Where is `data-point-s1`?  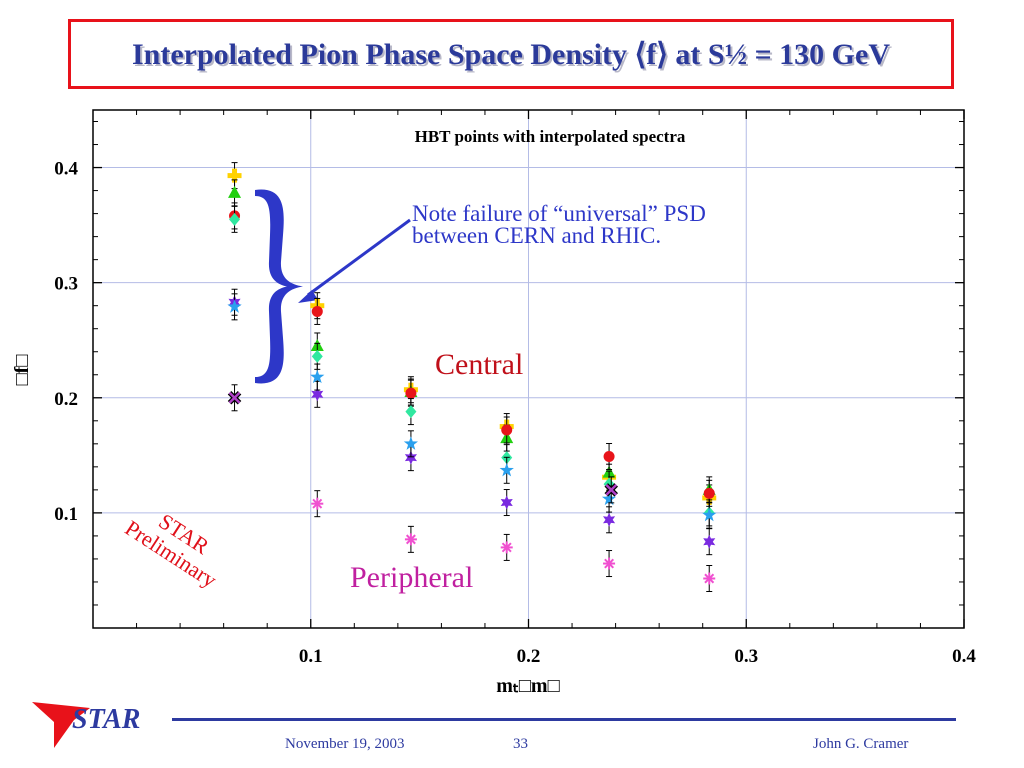
data-point-s1 is located at coordinates (235, 193).